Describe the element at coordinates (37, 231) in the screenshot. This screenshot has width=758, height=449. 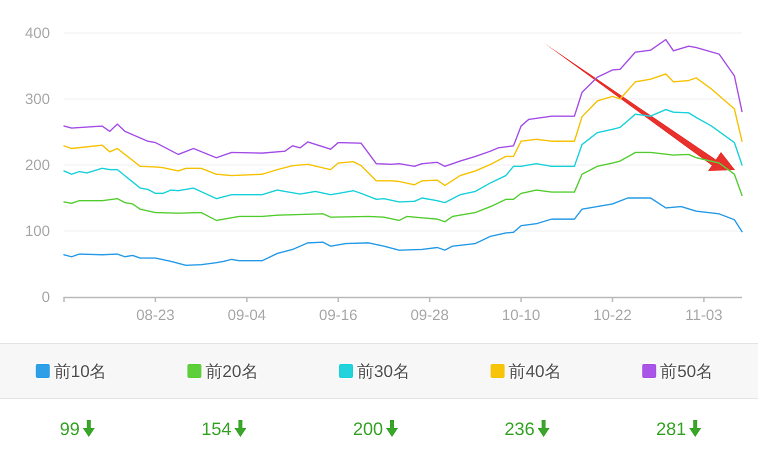
I see `y-tick-label: 100` at that location.